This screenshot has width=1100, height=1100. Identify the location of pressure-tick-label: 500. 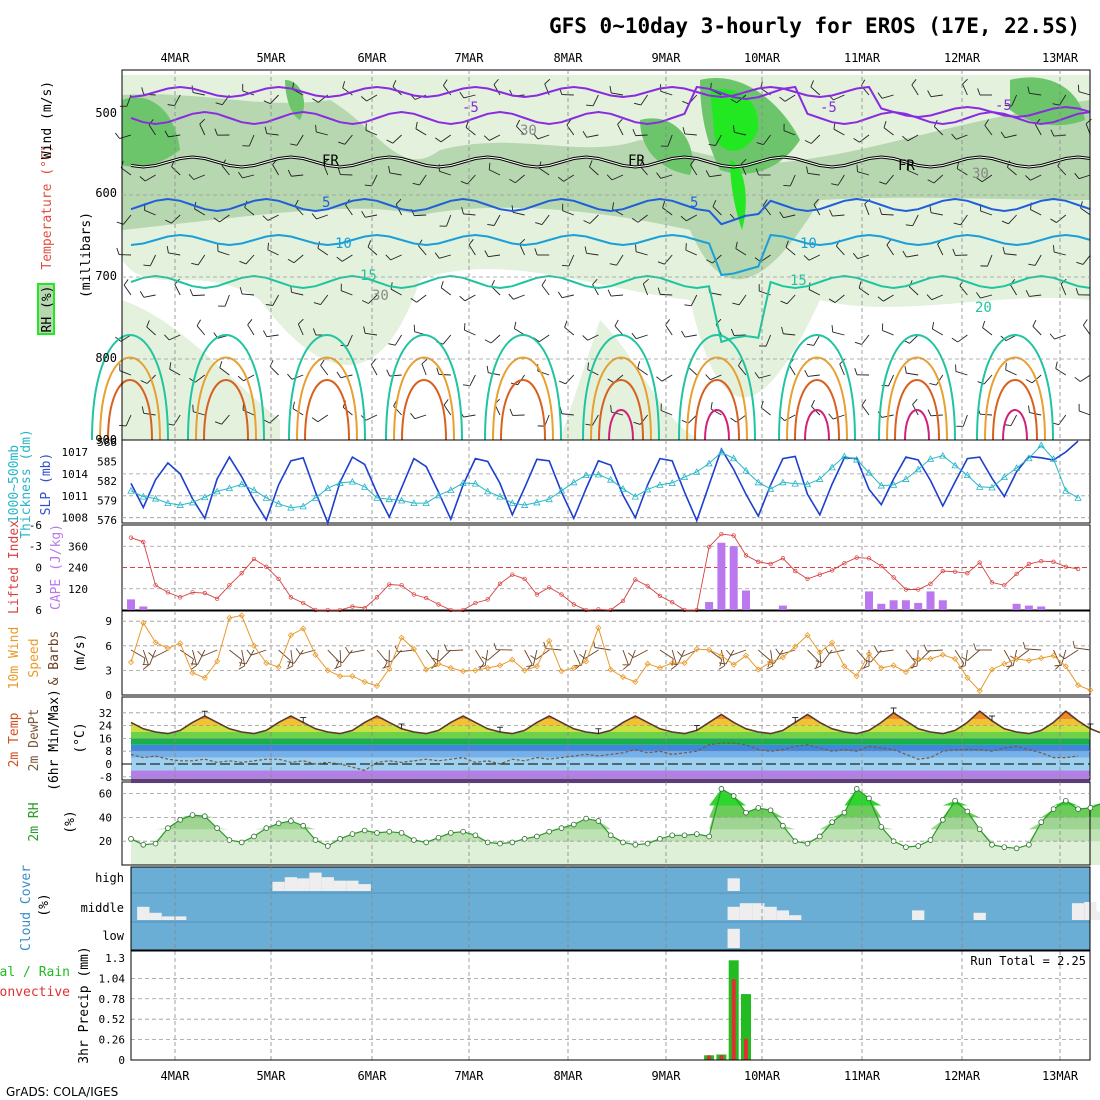
(106, 113).